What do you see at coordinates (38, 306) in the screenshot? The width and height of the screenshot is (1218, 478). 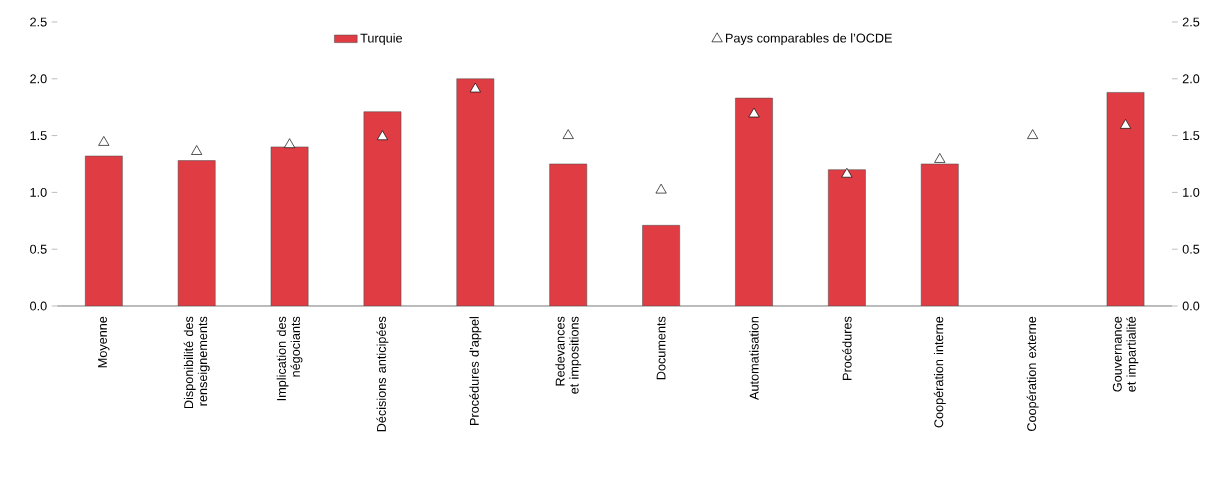 I see `y2-tick-label: 0.0` at bounding box center [38, 306].